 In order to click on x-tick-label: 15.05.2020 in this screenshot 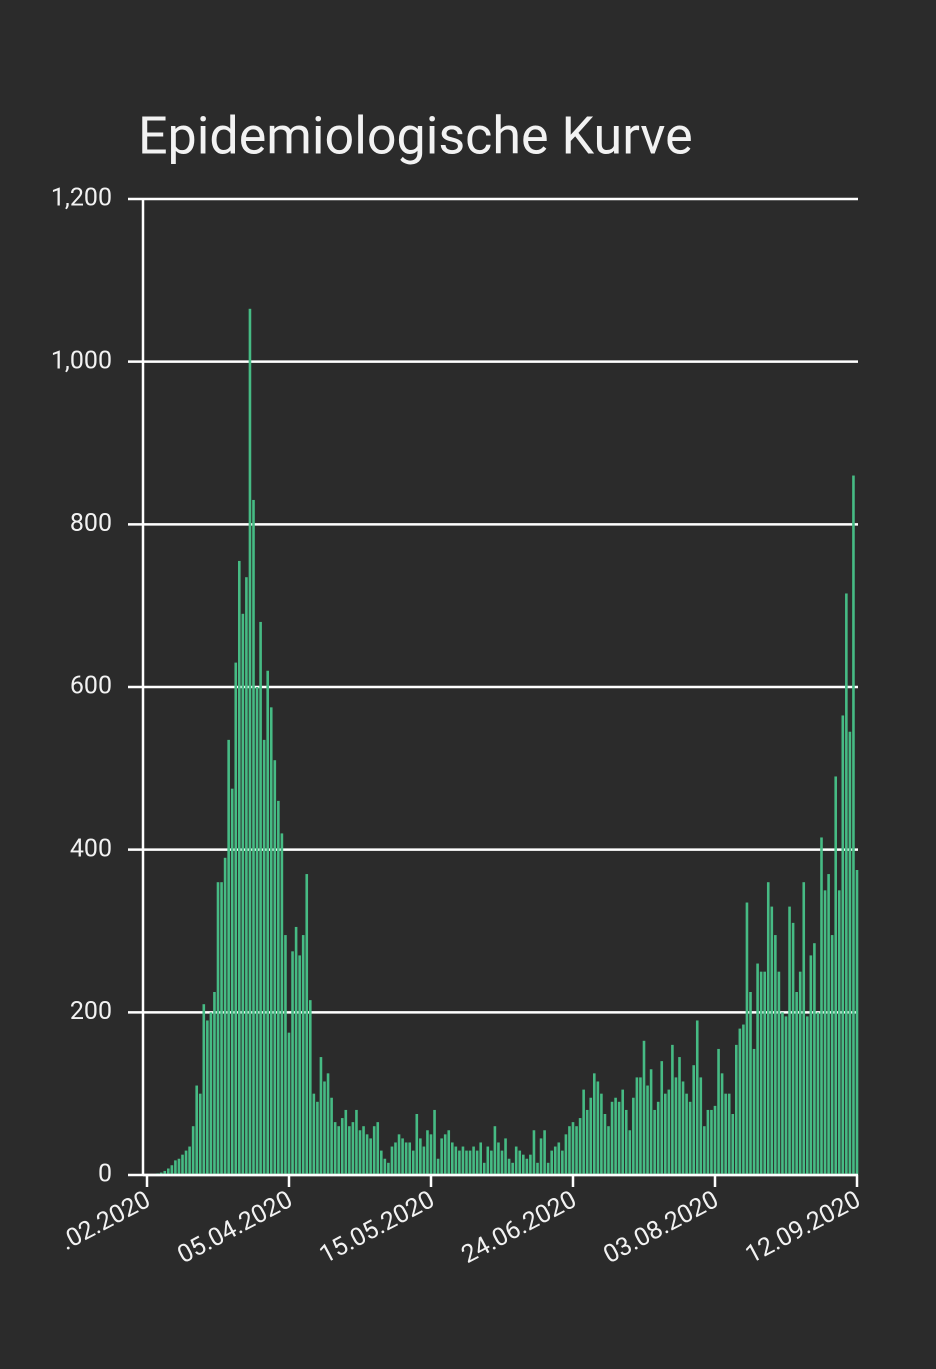, I will do `click(377, 1227)`.